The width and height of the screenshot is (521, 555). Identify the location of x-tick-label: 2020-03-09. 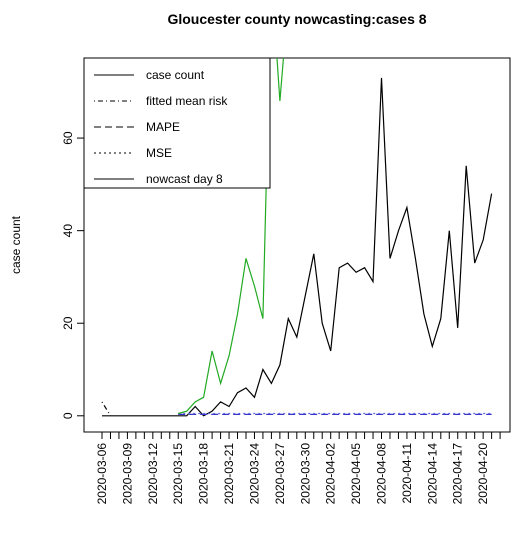
(127, 474).